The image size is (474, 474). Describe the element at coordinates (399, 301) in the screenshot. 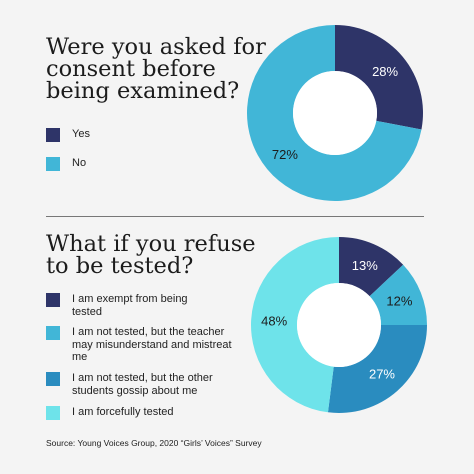

I see `refusal-value-label-2: 12%` at that location.